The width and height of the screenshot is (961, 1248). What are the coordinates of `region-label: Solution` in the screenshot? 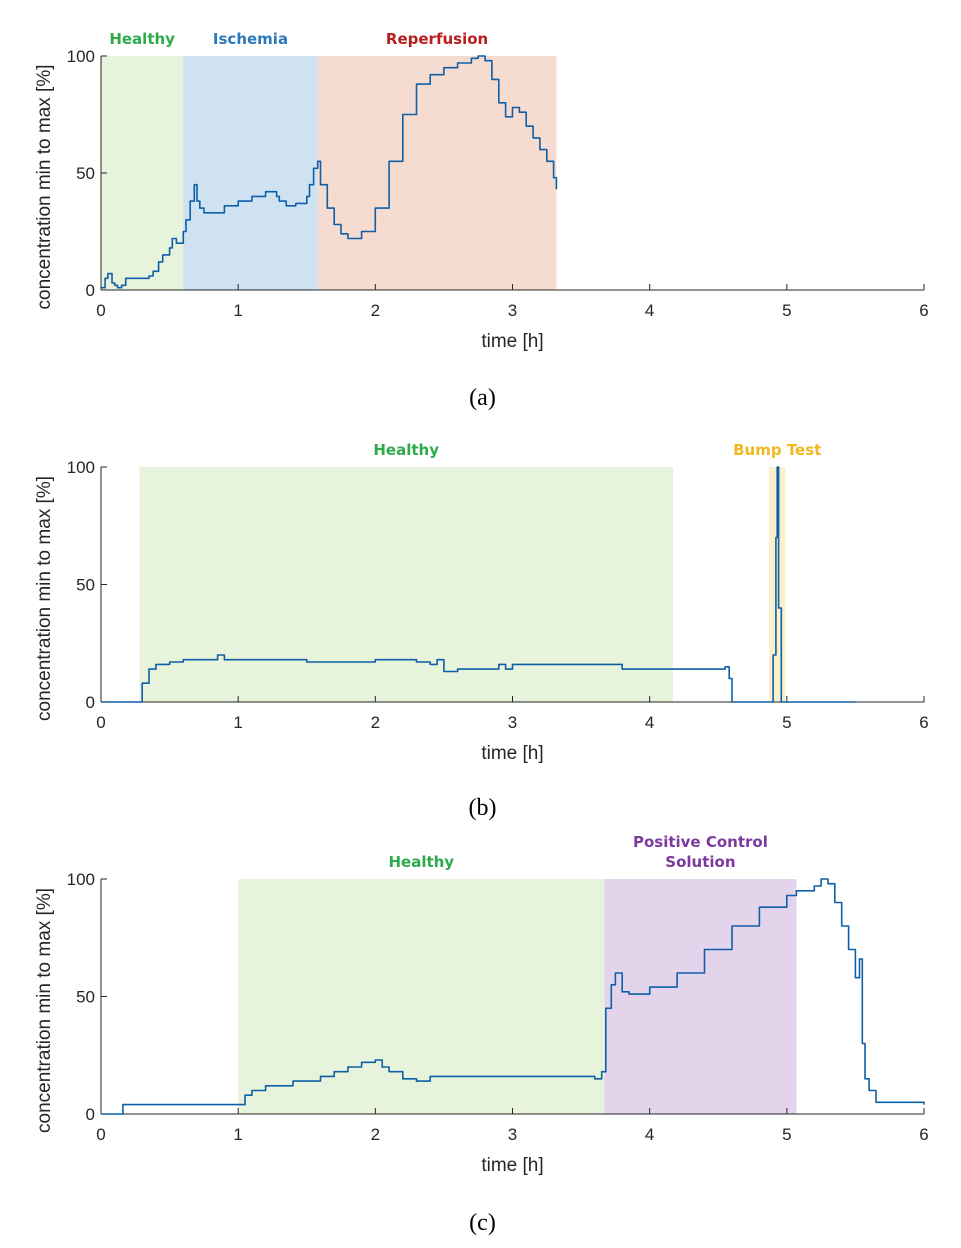 It's located at (700, 862).